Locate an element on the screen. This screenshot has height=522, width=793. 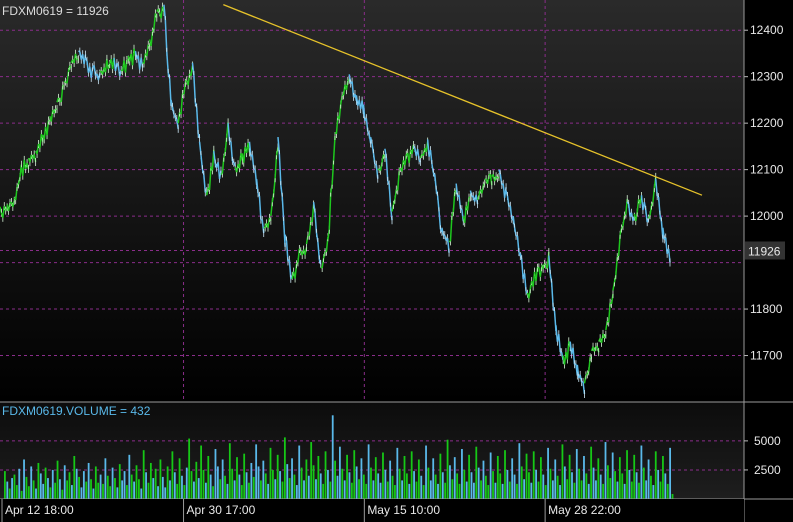
price-y-tick-label: 12200 is located at coordinates (767, 123).